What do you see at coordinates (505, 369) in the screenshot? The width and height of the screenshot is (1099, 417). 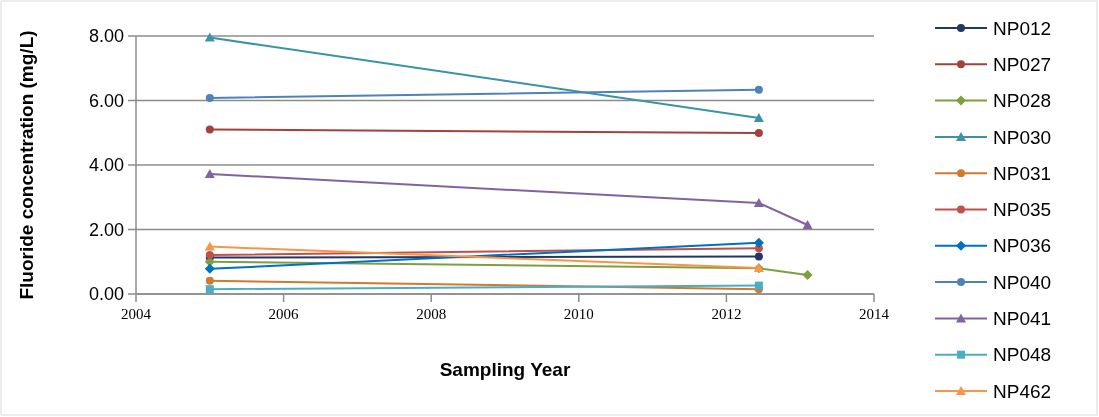 I see `x-axis-title: Sampling Year` at bounding box center [505, 369].